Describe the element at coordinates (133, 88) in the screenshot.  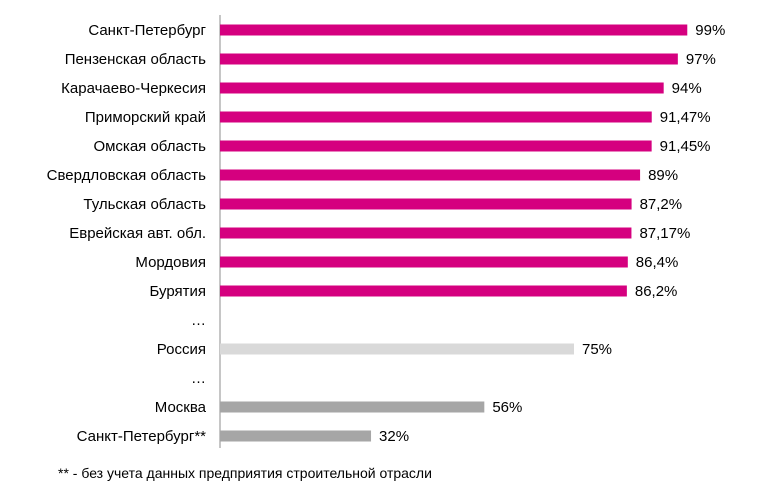
I see `category-label: Карачаево-Черкесия` at that location.